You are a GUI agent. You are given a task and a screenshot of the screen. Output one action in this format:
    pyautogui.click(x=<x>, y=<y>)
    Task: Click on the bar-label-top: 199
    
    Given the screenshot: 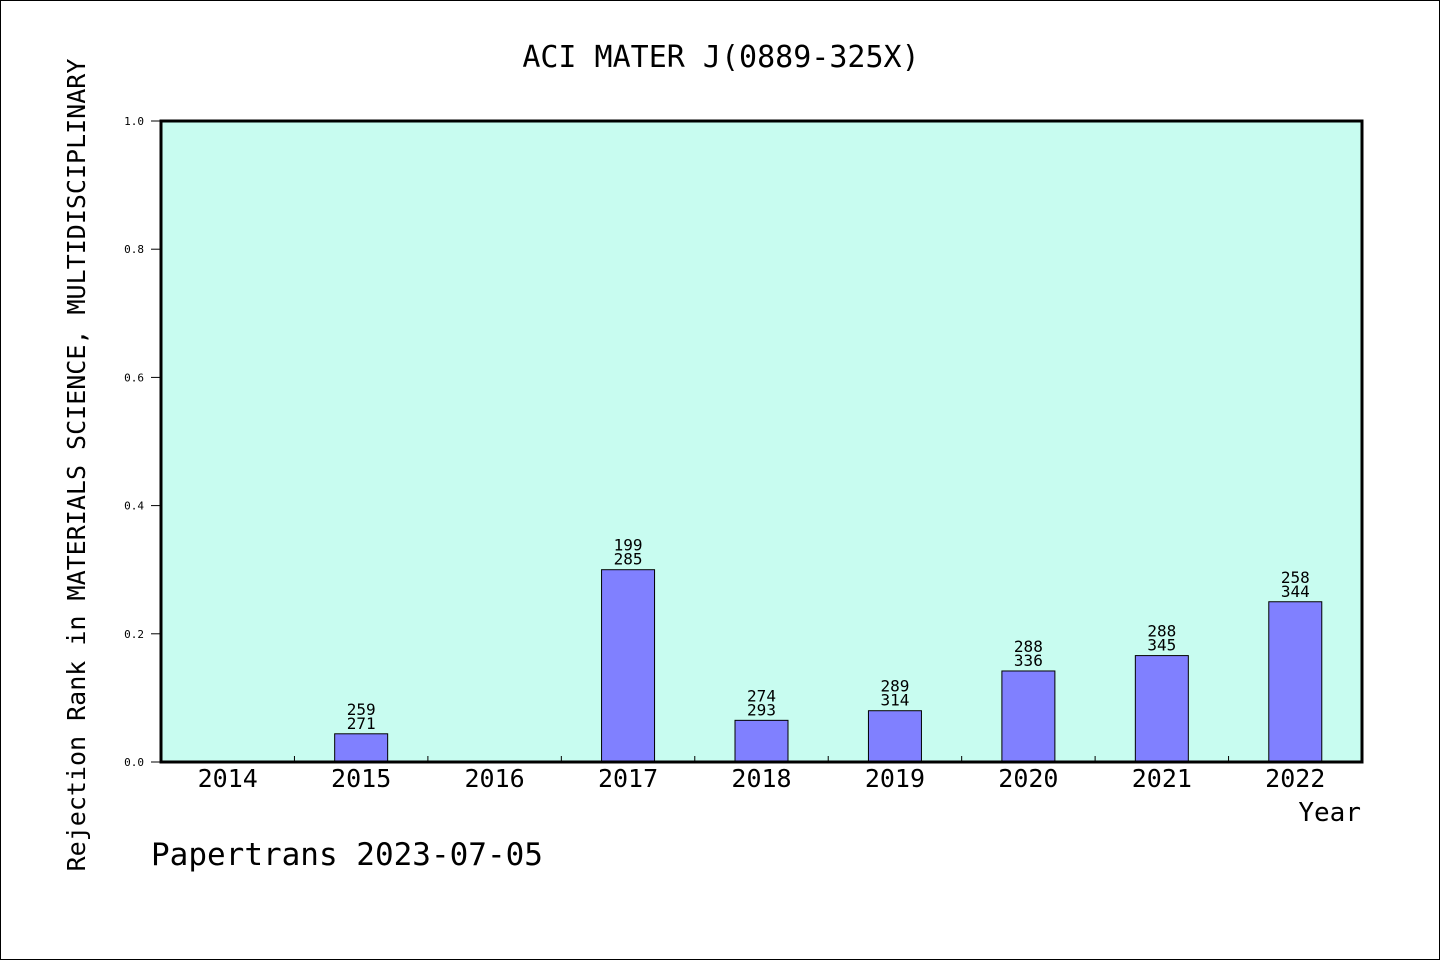 What is the action you would take?
    pyautogui.click(x=628, y=545)
    